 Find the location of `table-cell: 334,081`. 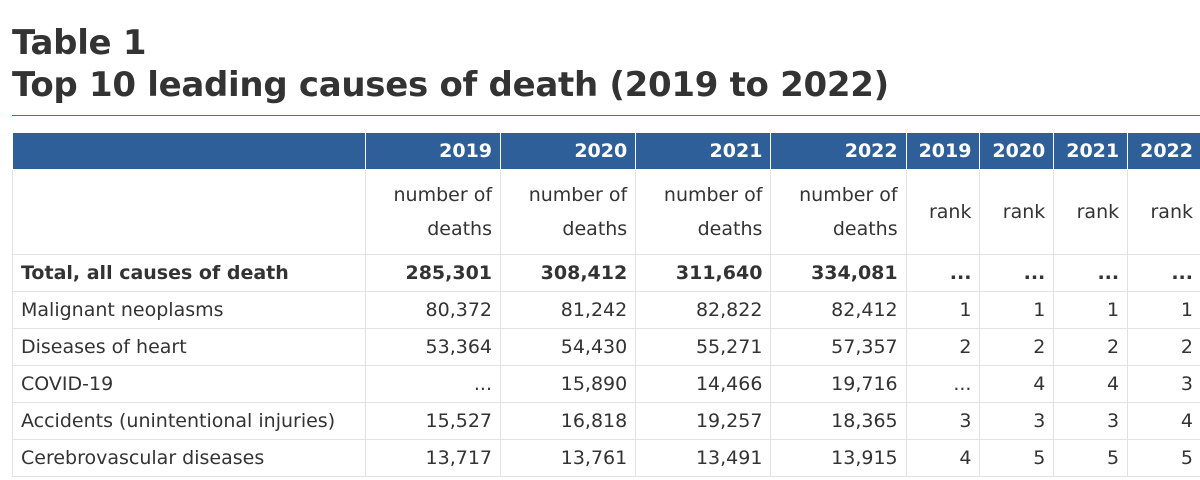

table-cell: 334,081 is located at coordinates (838, 273).